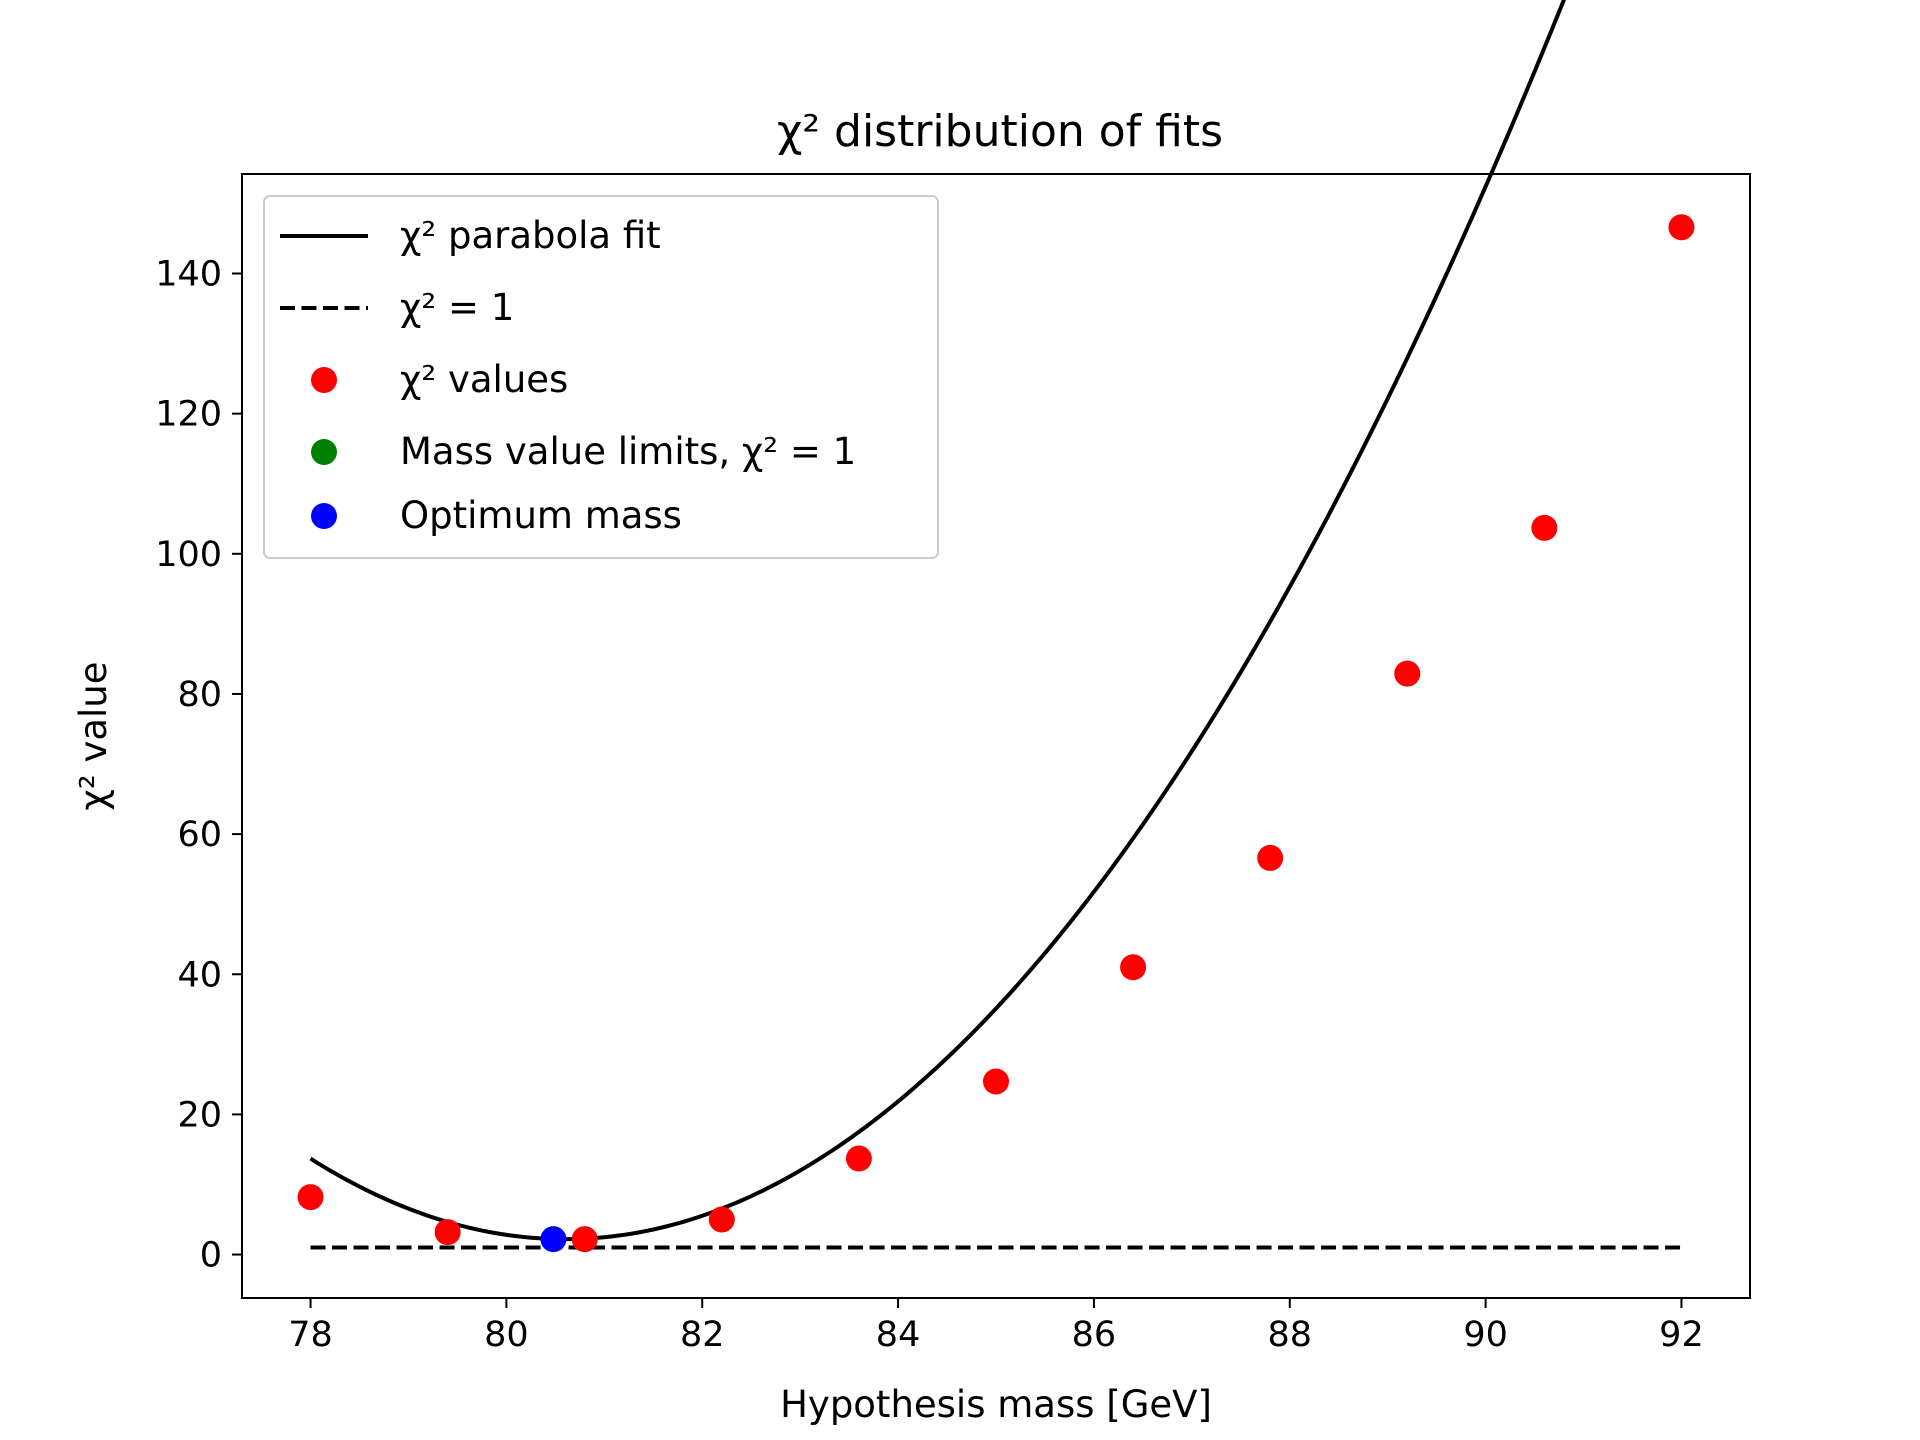 This screenshot has width=1920, height=1440. Describe the element at coordinates (188, 275) in the screenshot. I see `y-tick-label: 140` at that location.